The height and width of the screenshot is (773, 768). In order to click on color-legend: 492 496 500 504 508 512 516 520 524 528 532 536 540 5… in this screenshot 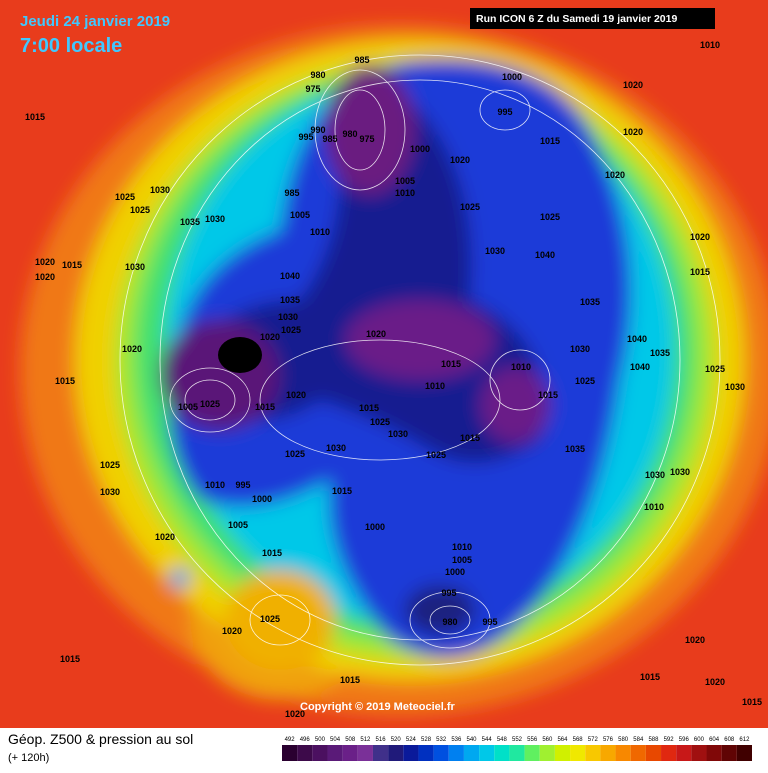, I will do `click(517, 749)`.